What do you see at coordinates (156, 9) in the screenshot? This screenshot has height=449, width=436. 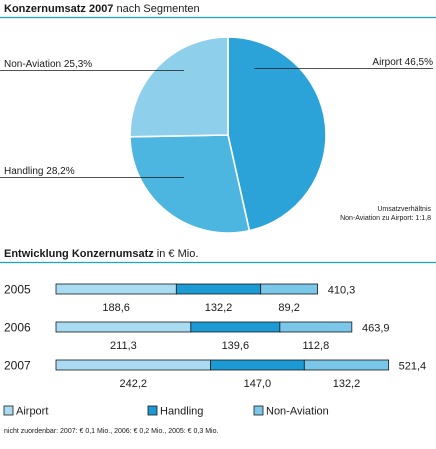 I see `pie-chart-title-suffix: nach Segmenten` at bounding box center [156, 9].